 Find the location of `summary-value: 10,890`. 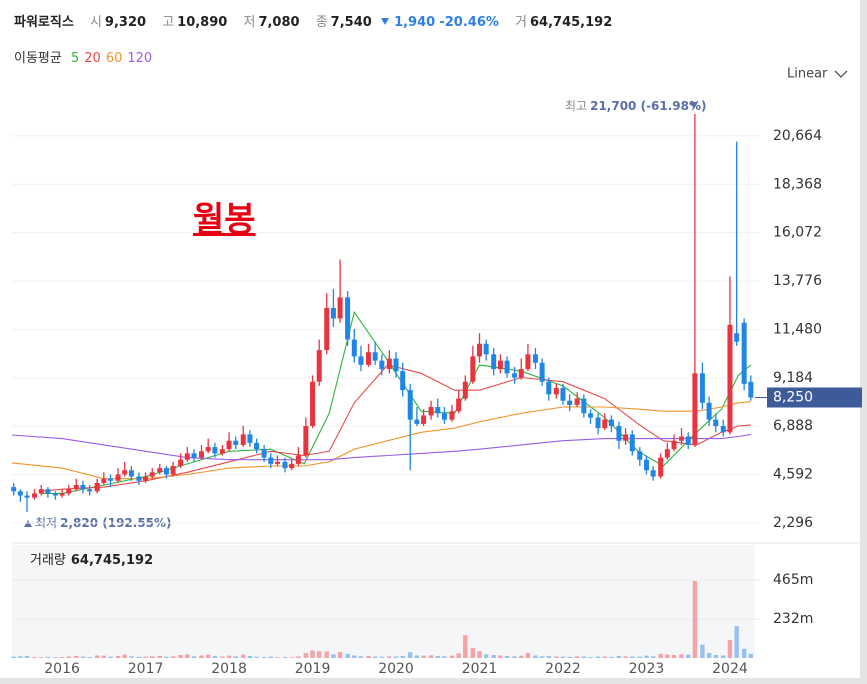

summary-value: 10,890 is located at coordinates (202, 22).